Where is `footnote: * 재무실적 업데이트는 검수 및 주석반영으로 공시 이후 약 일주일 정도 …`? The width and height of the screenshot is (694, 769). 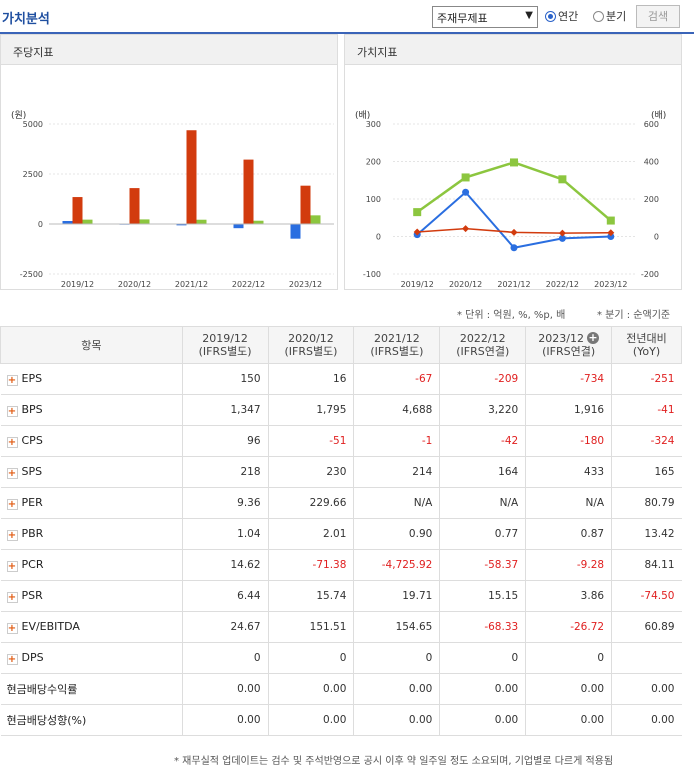 footnote: * 재무실적 업데이트는 검수 및 주석반영으로 공시 이후 약 일주일 정도 … is located at coordinates (394, 761).